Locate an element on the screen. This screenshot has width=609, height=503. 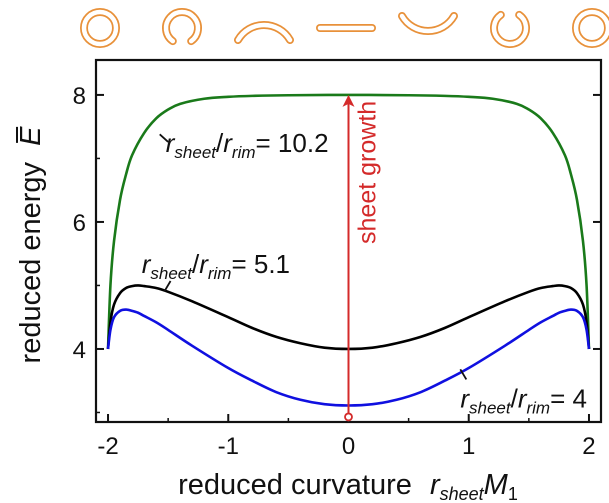
y-tick-label: 4 is located at coordinates (79, 350).